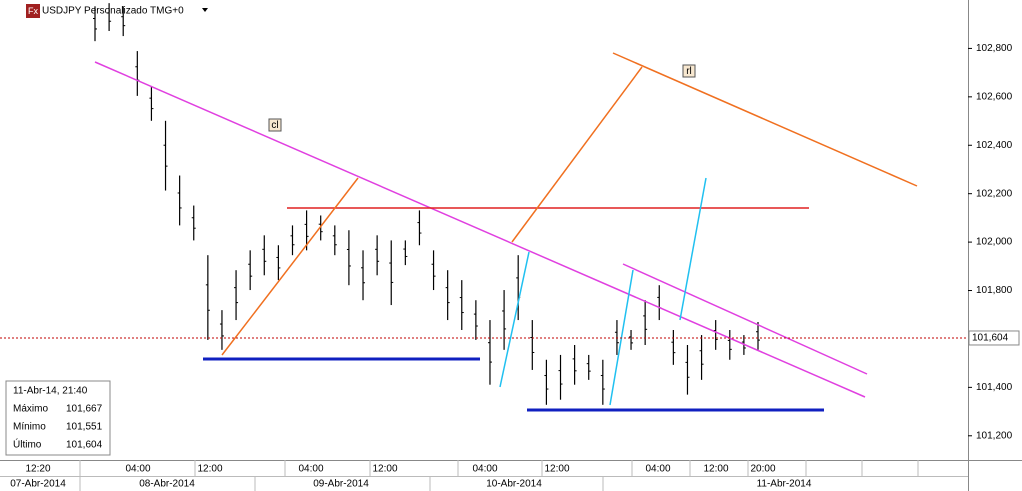  I want to click on annotation: cl, so click(274, 125).